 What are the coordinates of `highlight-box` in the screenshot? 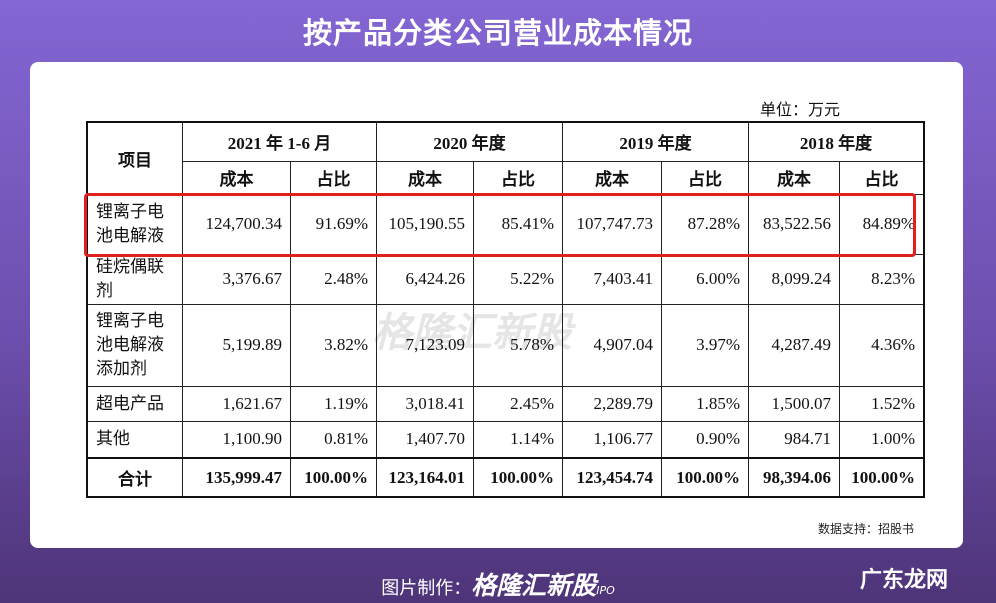 It's located at (500, 225).